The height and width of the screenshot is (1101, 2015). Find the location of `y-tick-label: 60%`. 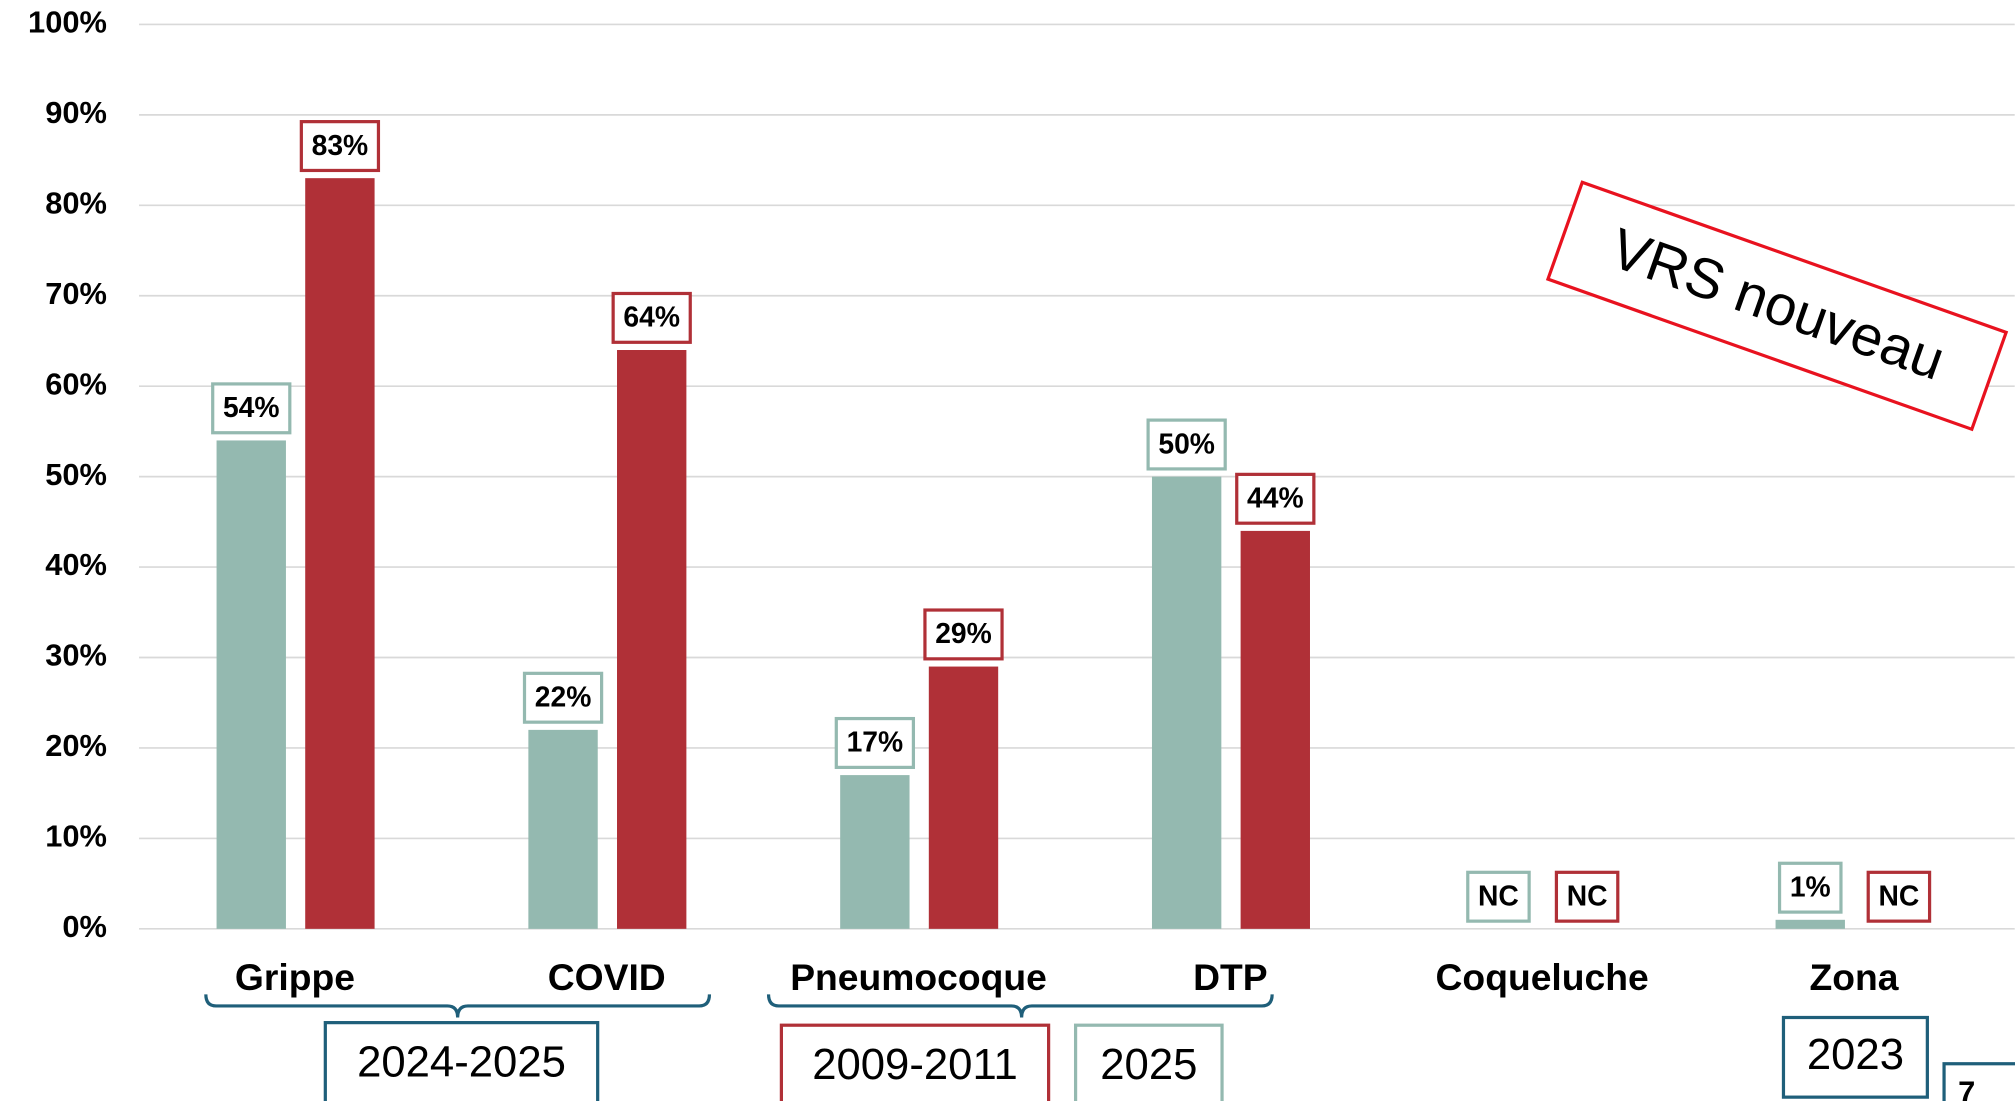

y-tick-label: 60% is located at coordinates (76, 383).